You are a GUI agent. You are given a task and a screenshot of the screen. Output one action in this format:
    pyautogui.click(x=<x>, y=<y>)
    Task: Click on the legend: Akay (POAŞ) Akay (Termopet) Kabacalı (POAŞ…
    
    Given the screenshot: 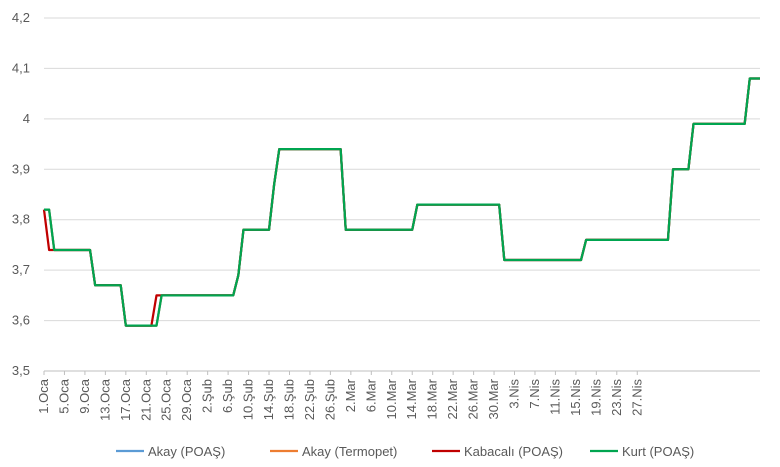 What is the action you would take?
    pyautogui.click(x=405, y=451)
    